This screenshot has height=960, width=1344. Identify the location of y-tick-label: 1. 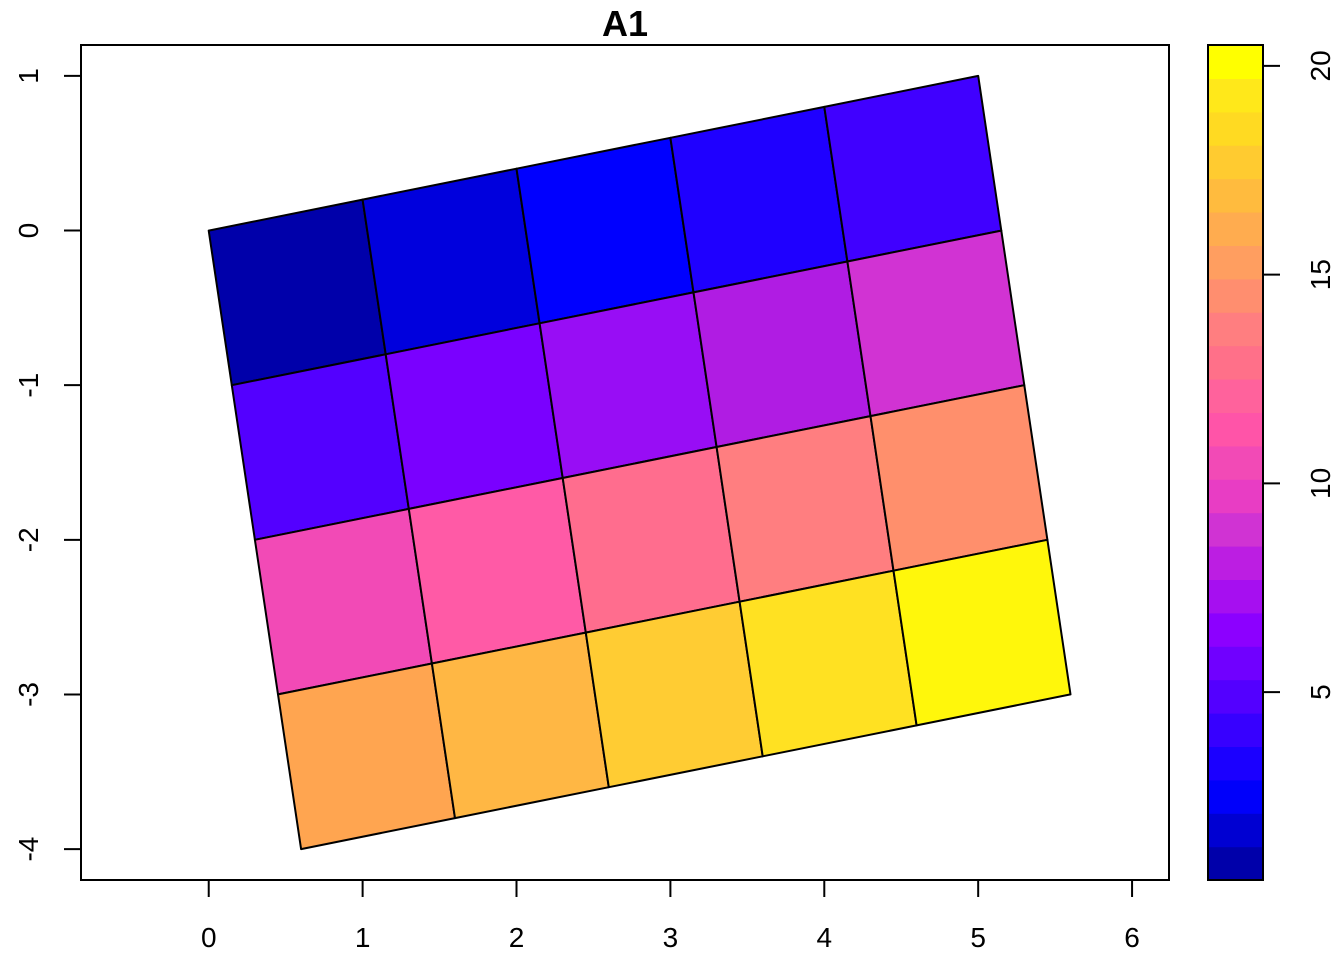
(28, 76).